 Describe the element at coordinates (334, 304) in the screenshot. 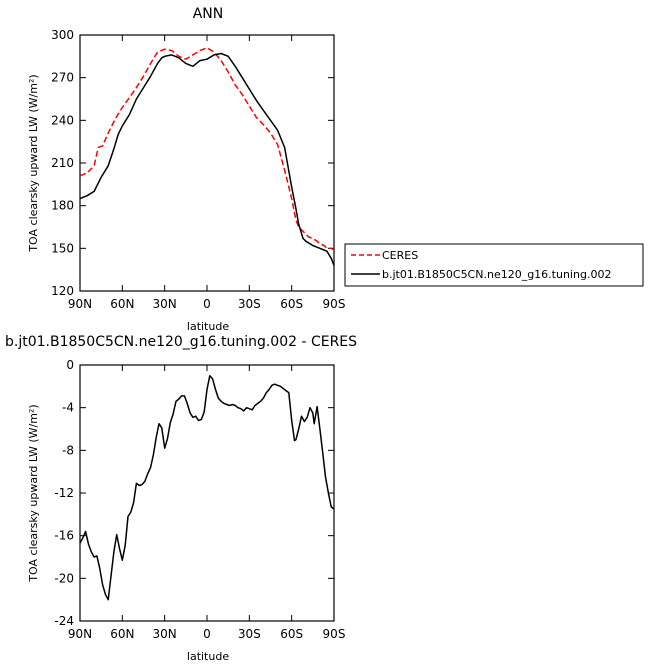

I see `top-xtick-label-6: 90S` at that location.